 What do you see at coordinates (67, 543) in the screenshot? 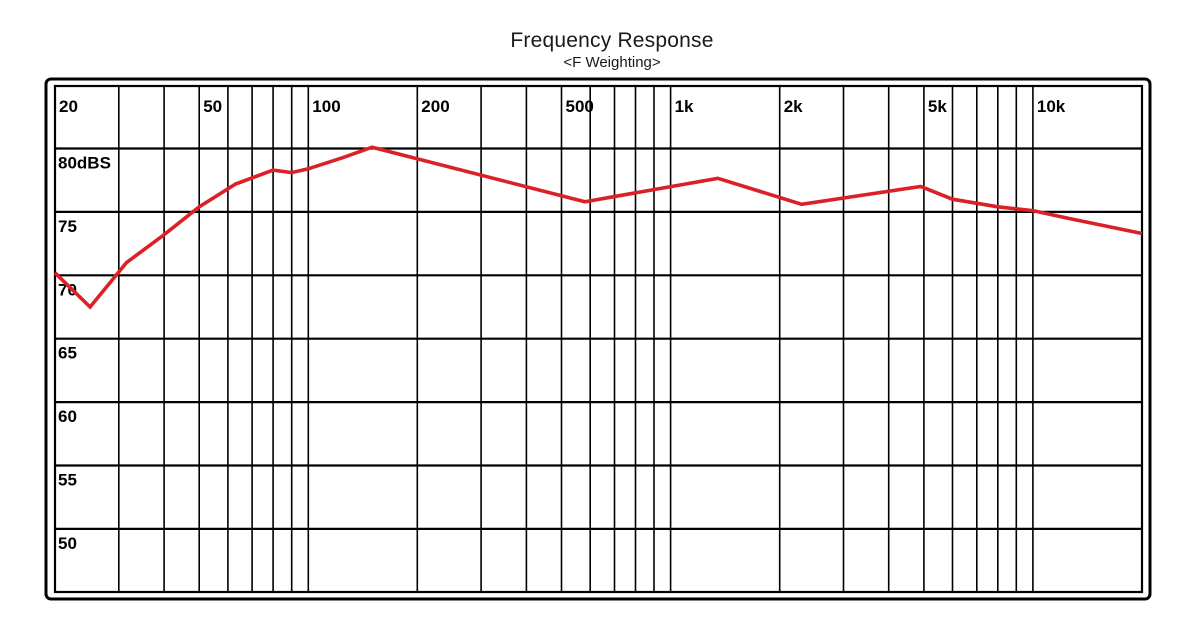
I see `y-tick-label: 50` at bounding box center [67, 543].